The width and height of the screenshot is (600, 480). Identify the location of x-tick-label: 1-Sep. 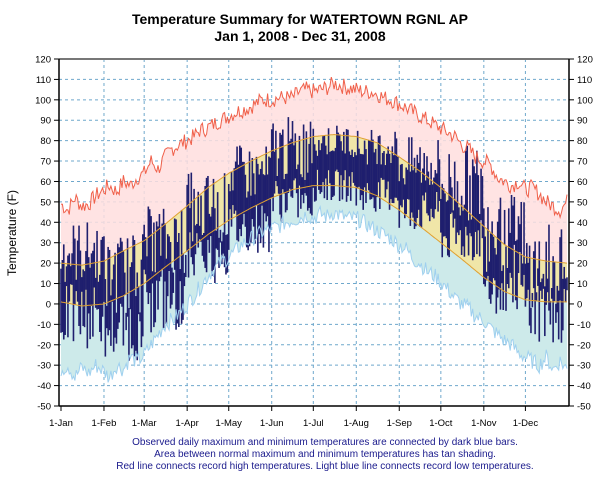
(399, 423).